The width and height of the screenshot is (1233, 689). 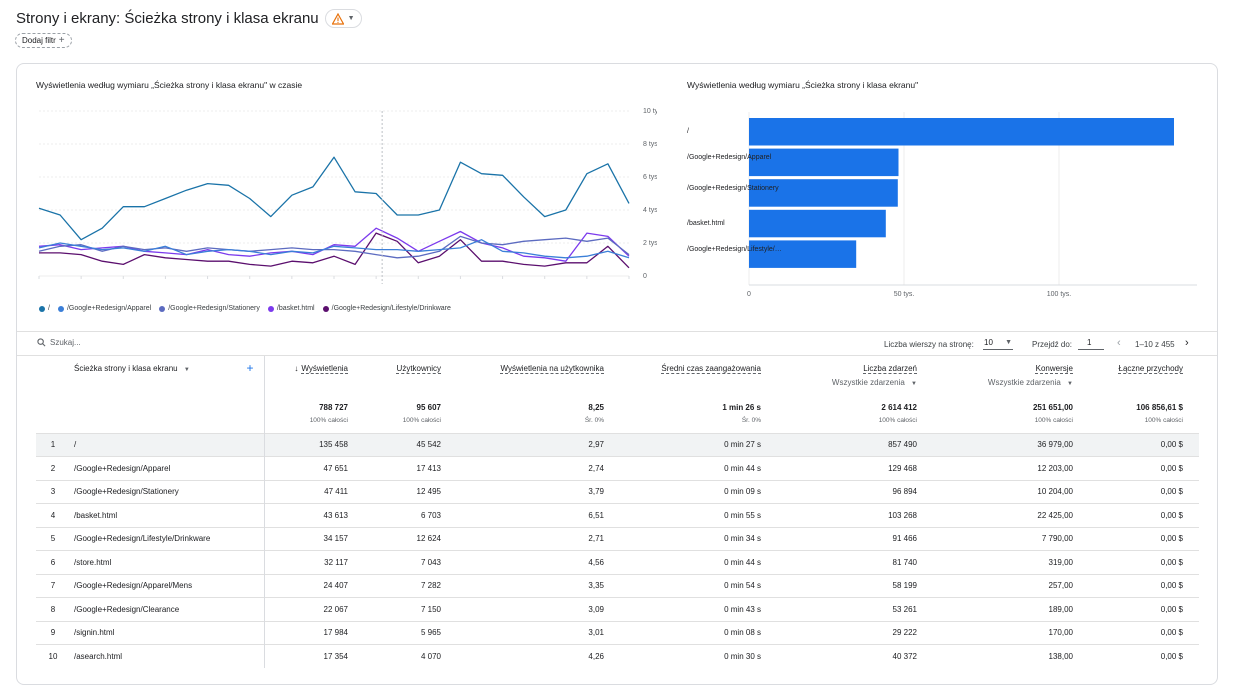 What do you see at coordinates (169, 656) in the screenshot?
I see `row-page-path: /asearch.html` at bounding box center [169, 656].